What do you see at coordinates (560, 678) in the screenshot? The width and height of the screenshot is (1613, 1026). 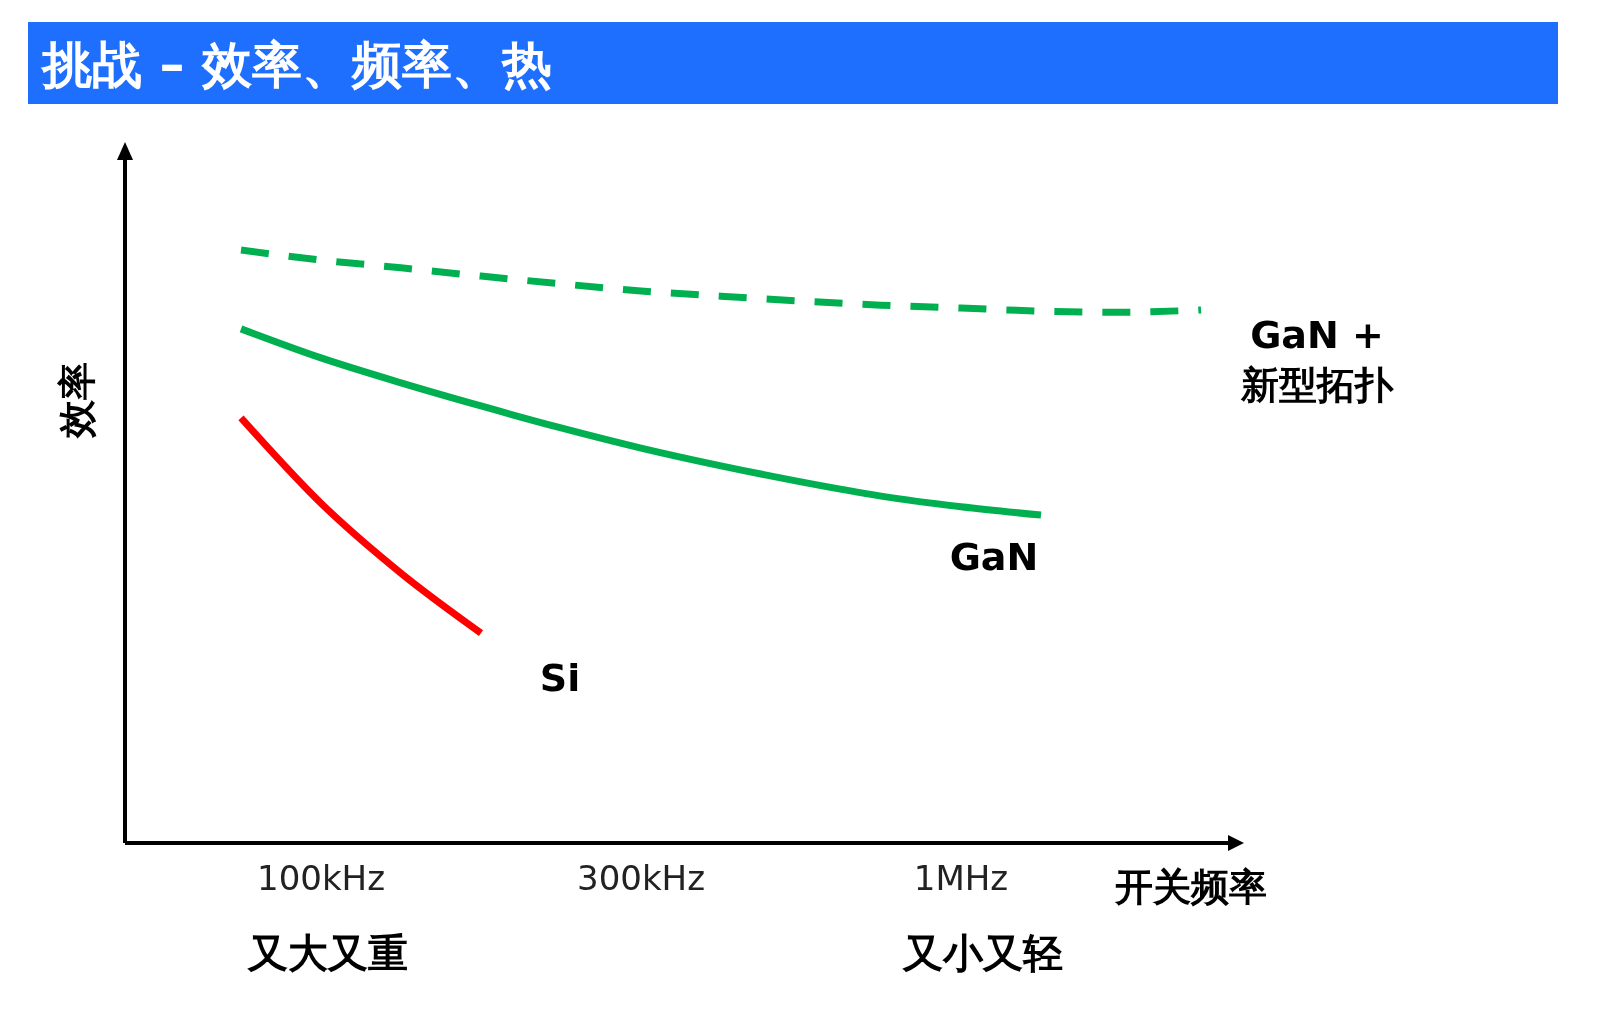 I see `series-label: Si` at bounding box center [560, 678].